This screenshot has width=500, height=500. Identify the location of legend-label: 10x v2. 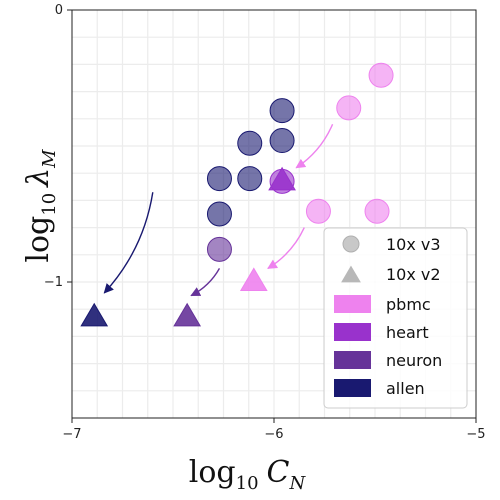
(413, 274).